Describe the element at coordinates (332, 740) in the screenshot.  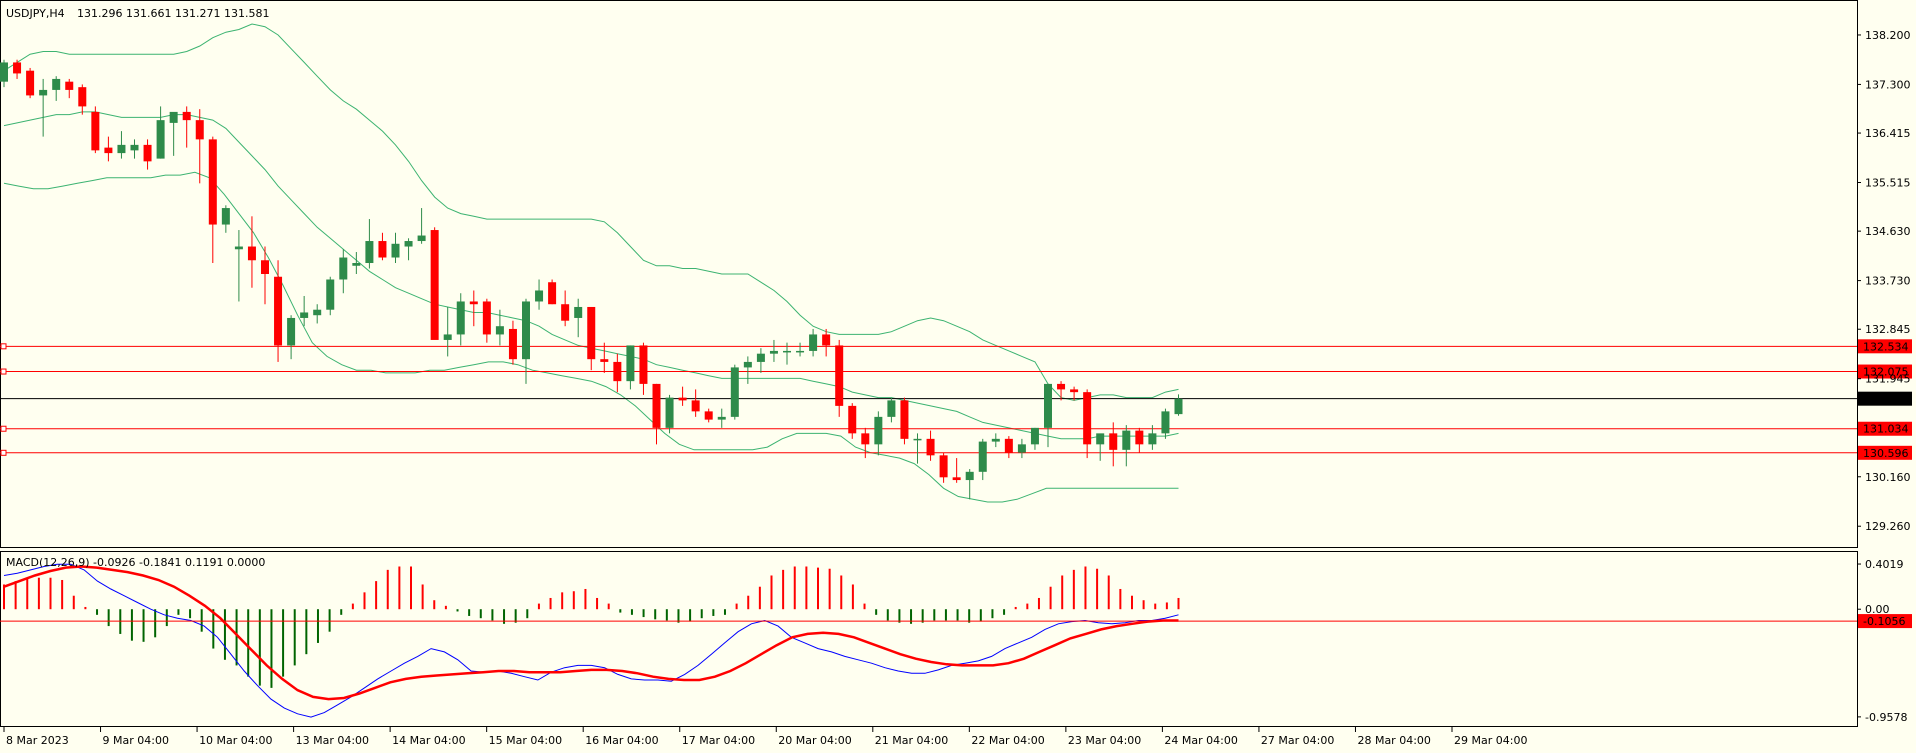
I see `time-axis-label: 13 Mar 04:00` at that location.